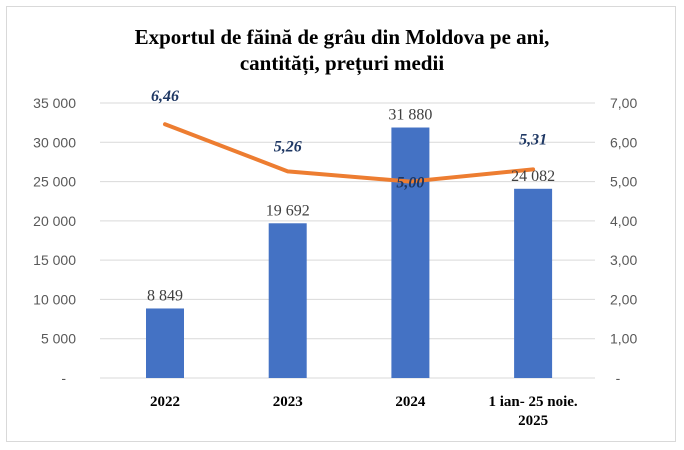 The width and height of the screenshot is (684, 450). I want to click on category-label: 1 ian- 25 noie., so click(533, 402).